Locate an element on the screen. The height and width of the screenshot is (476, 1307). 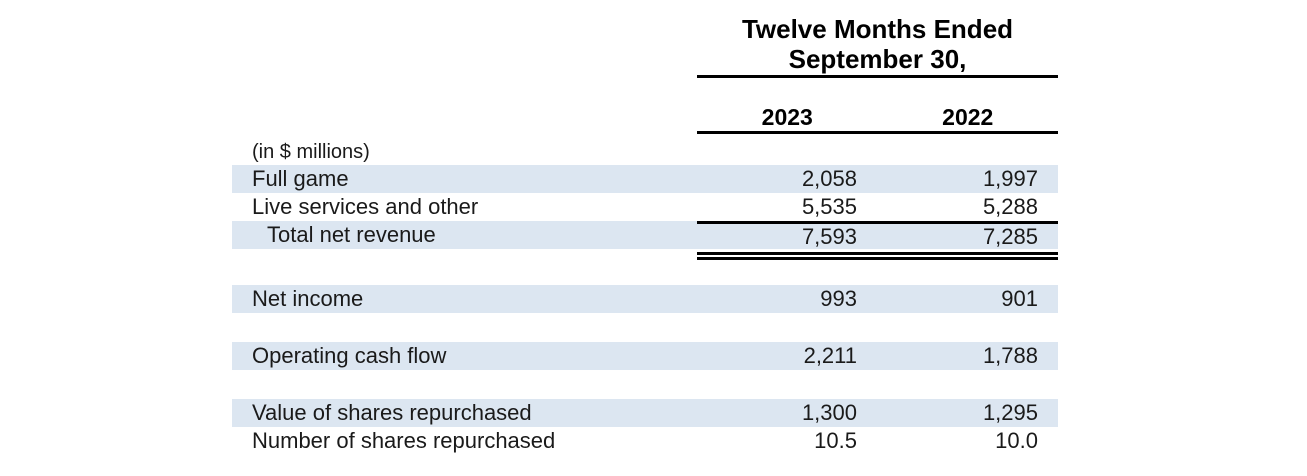
row-label: Value of shares repurchased is located at coordinates (392, 412).